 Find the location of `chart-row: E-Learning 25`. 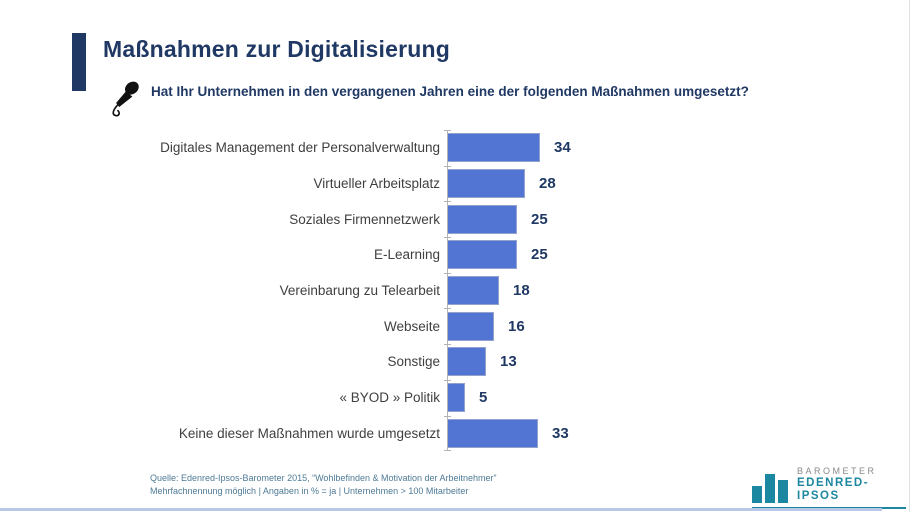

chart-row: E-Learning 25 is located at coordinates (360, 255).